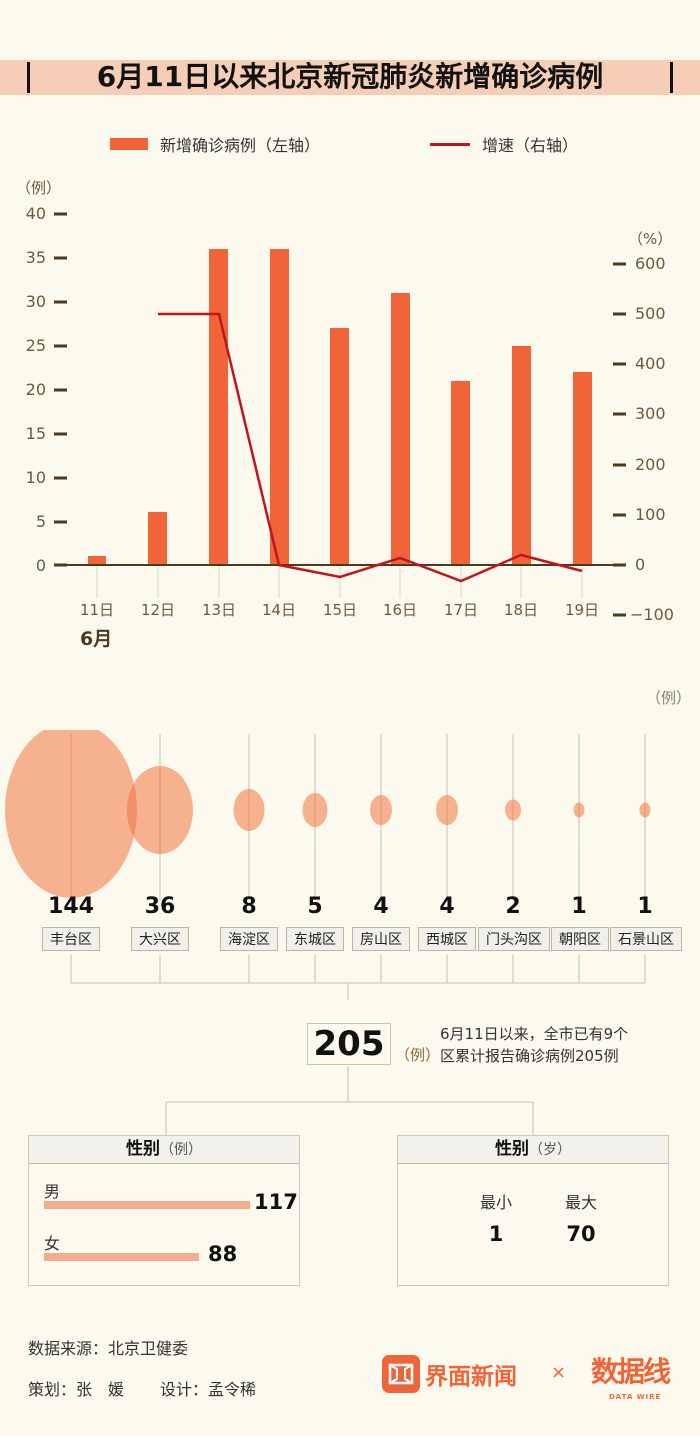 This screenshot has width=700, height=1436. I want to click on x-tick: 16日, so click(400, 610).